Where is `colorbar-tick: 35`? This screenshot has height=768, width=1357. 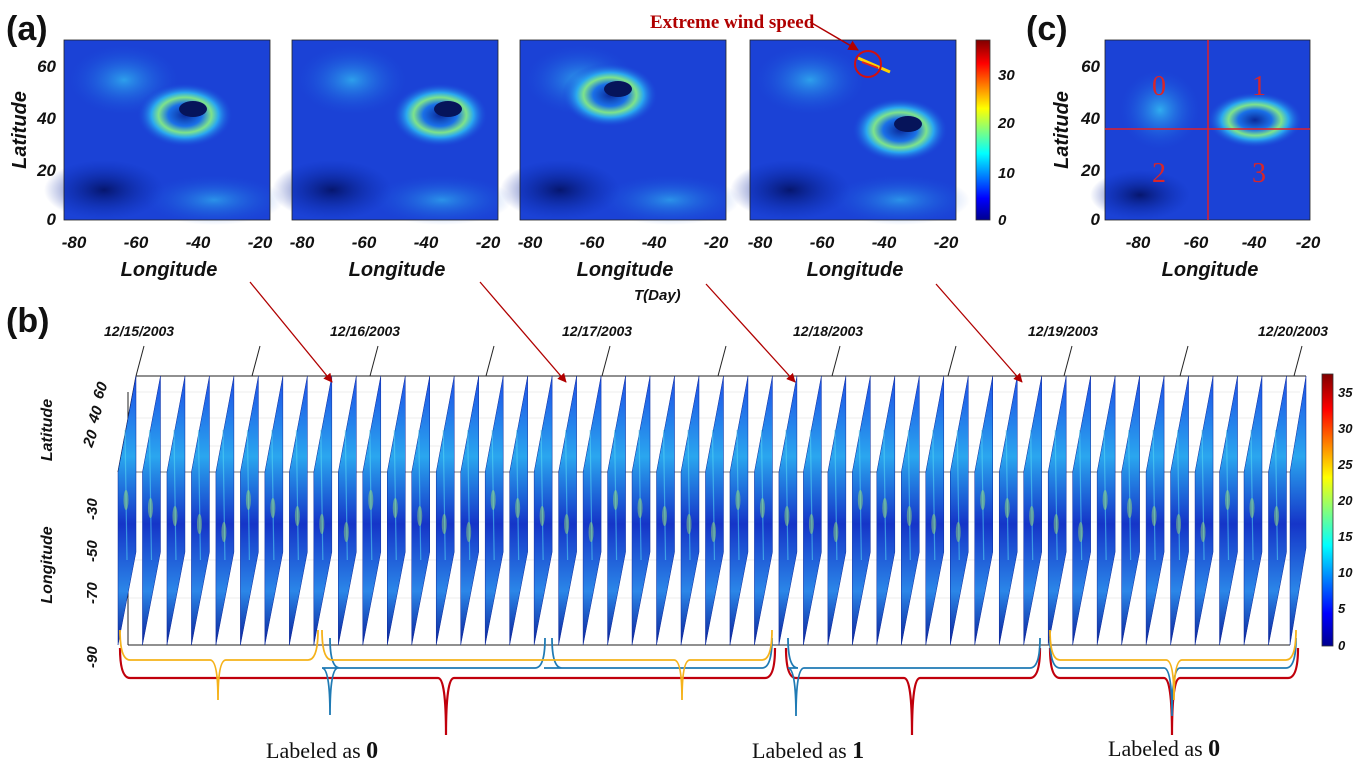
colorbar-tick: 35 is located at coordinates (1345, 392).